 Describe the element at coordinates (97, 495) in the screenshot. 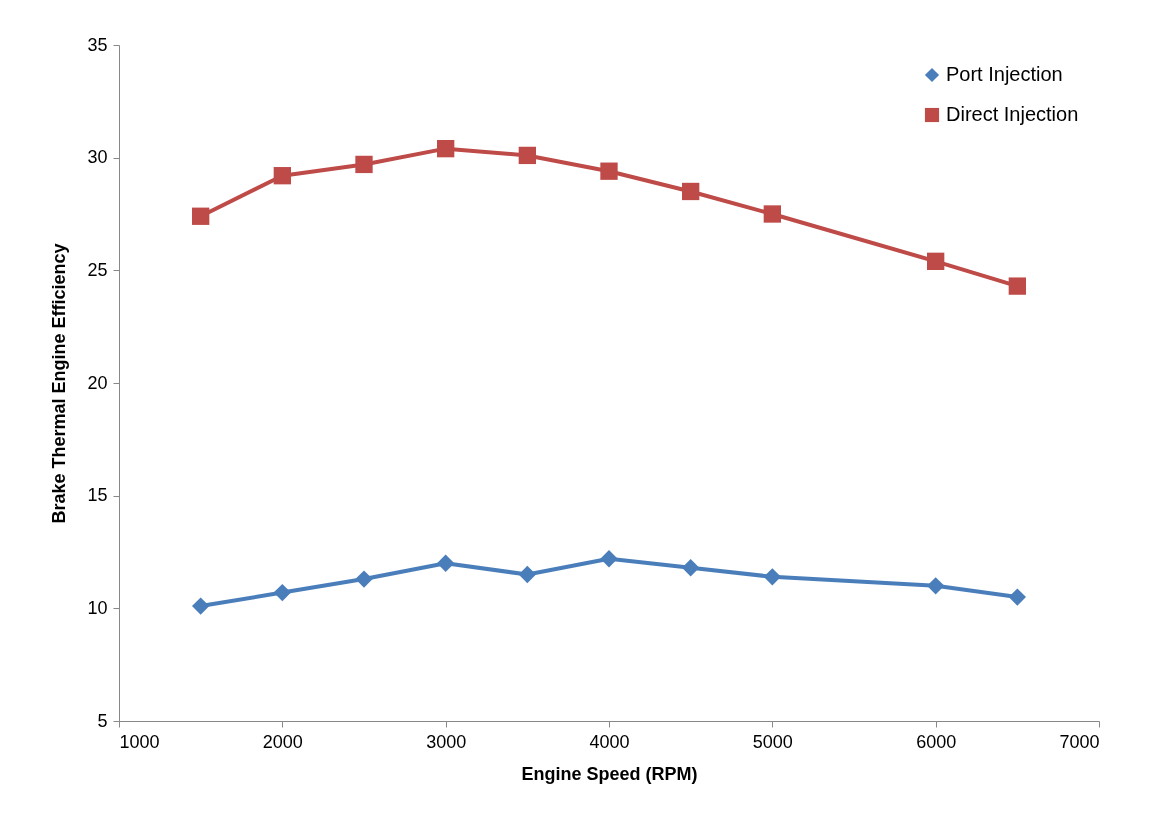

I see `y-tick-label: 15` at that location.